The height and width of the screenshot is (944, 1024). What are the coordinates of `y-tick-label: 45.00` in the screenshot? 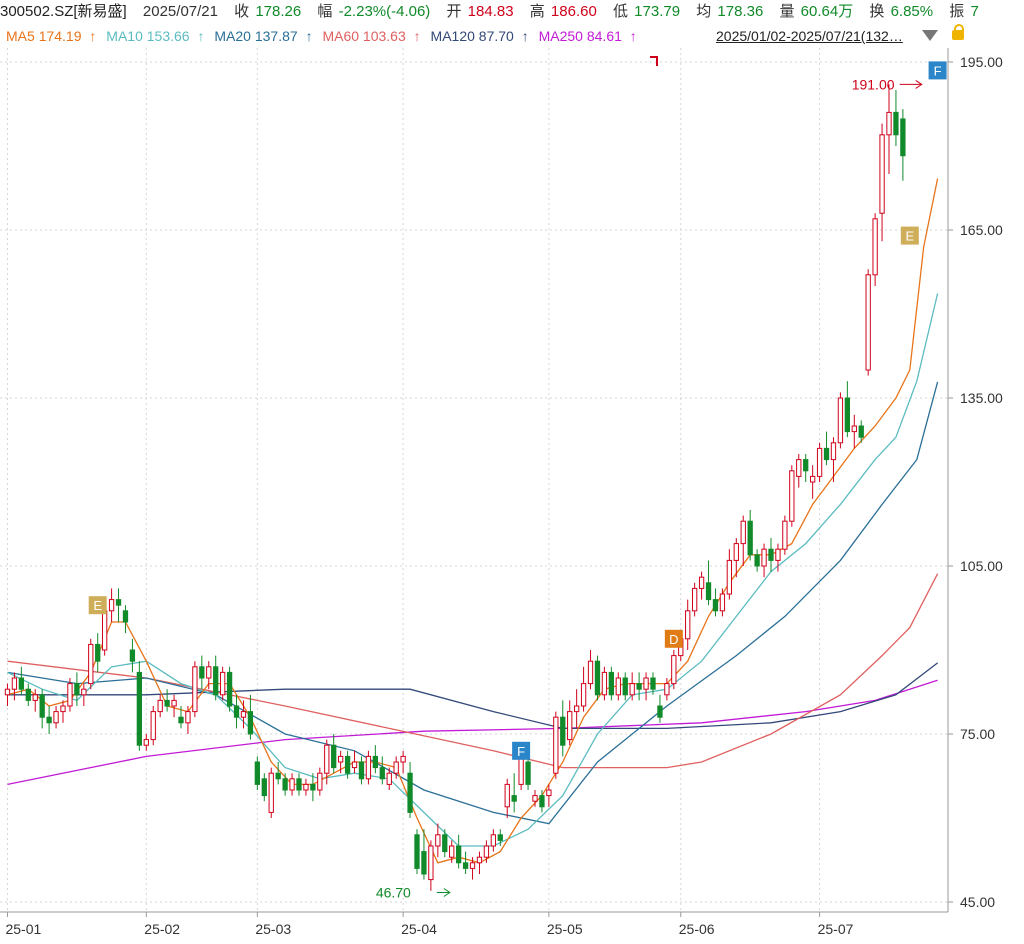 It's located at (977, 902).